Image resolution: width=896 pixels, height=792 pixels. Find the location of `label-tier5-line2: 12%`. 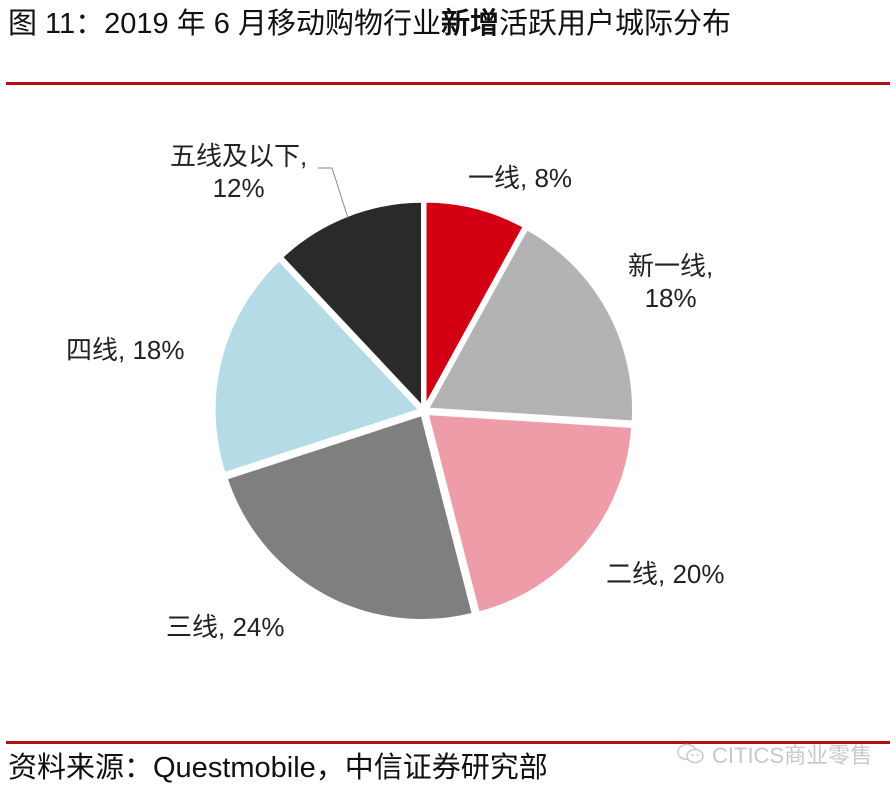

label-tier5-line2: 12% is located at coordinates (238, 188).